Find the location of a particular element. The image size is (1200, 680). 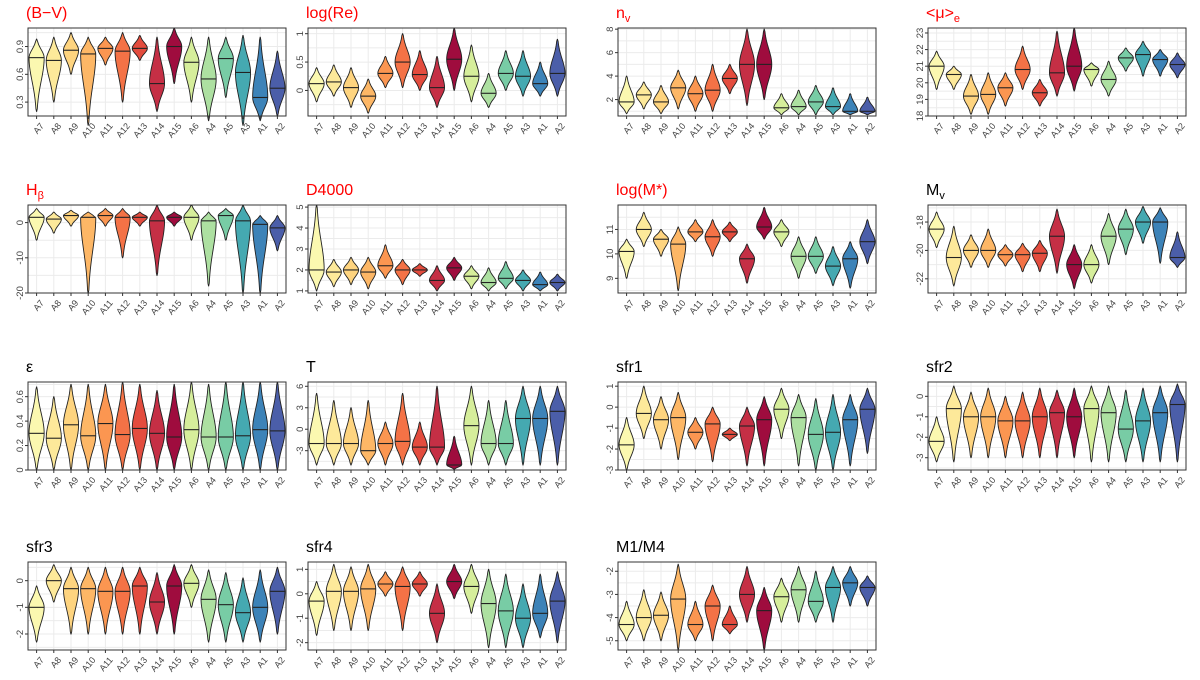

violin-A5 is located at coordinates (815, 596).